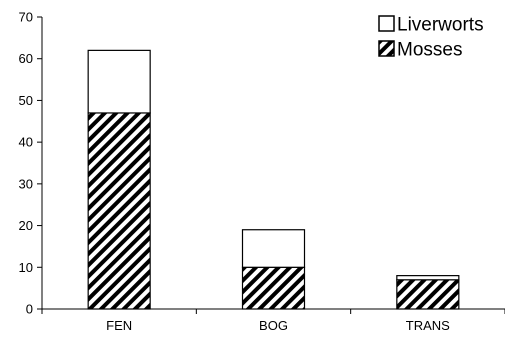 This screenshot has height=337, width=505. What do you see at coordinates (119, 81) in the screenshot?
I see `bar-liverworts-fen` at bounding box center [119, 81].